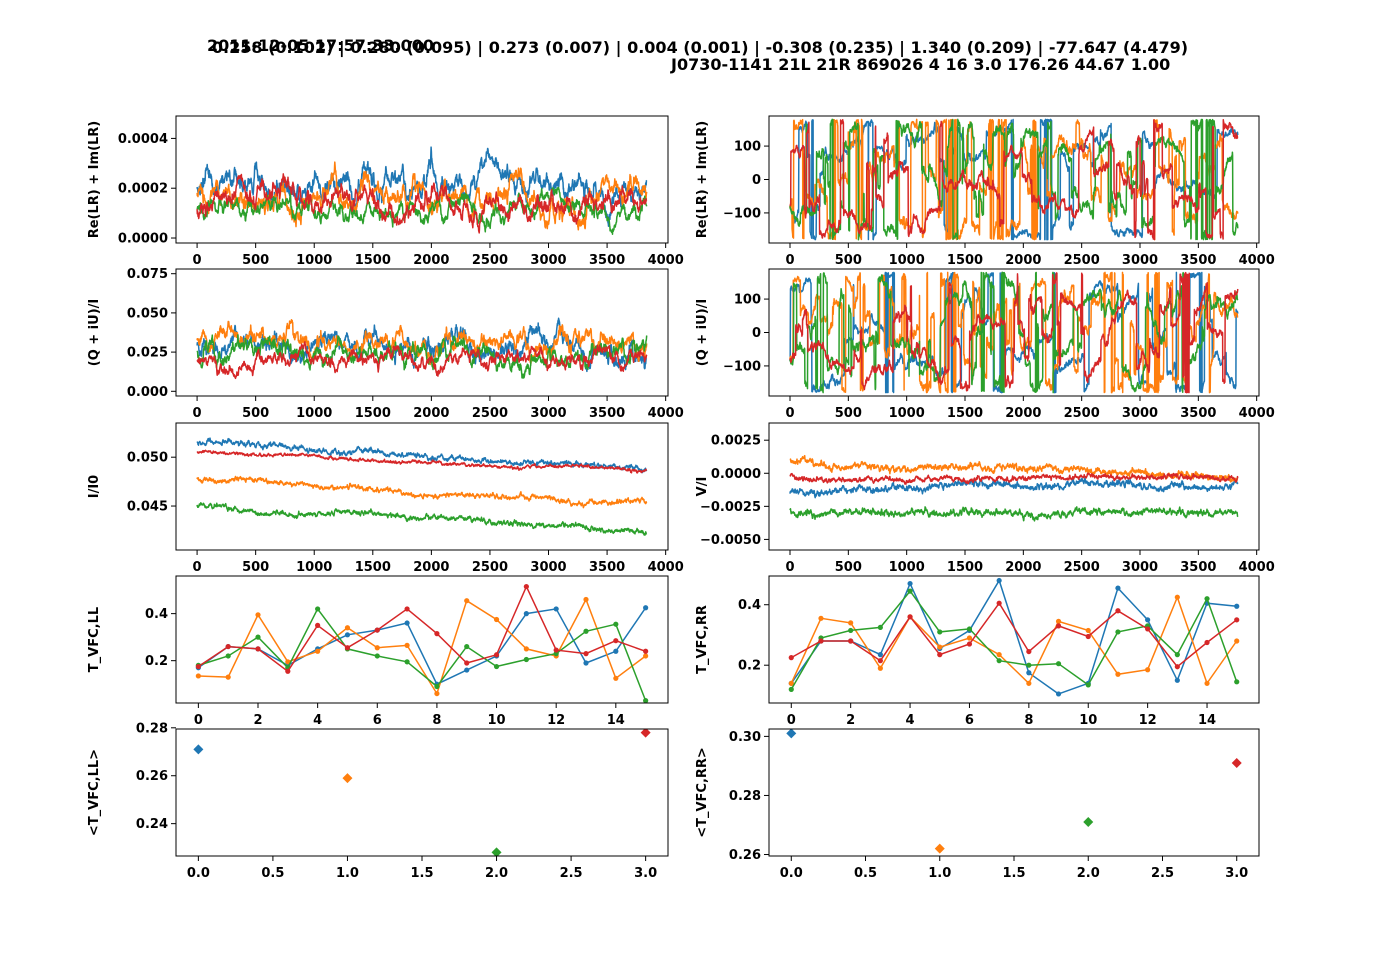 This screenshot has height=962, width=1400. I want to click on stokes-v-ytick-label: 0.0025, so click(736, 441).